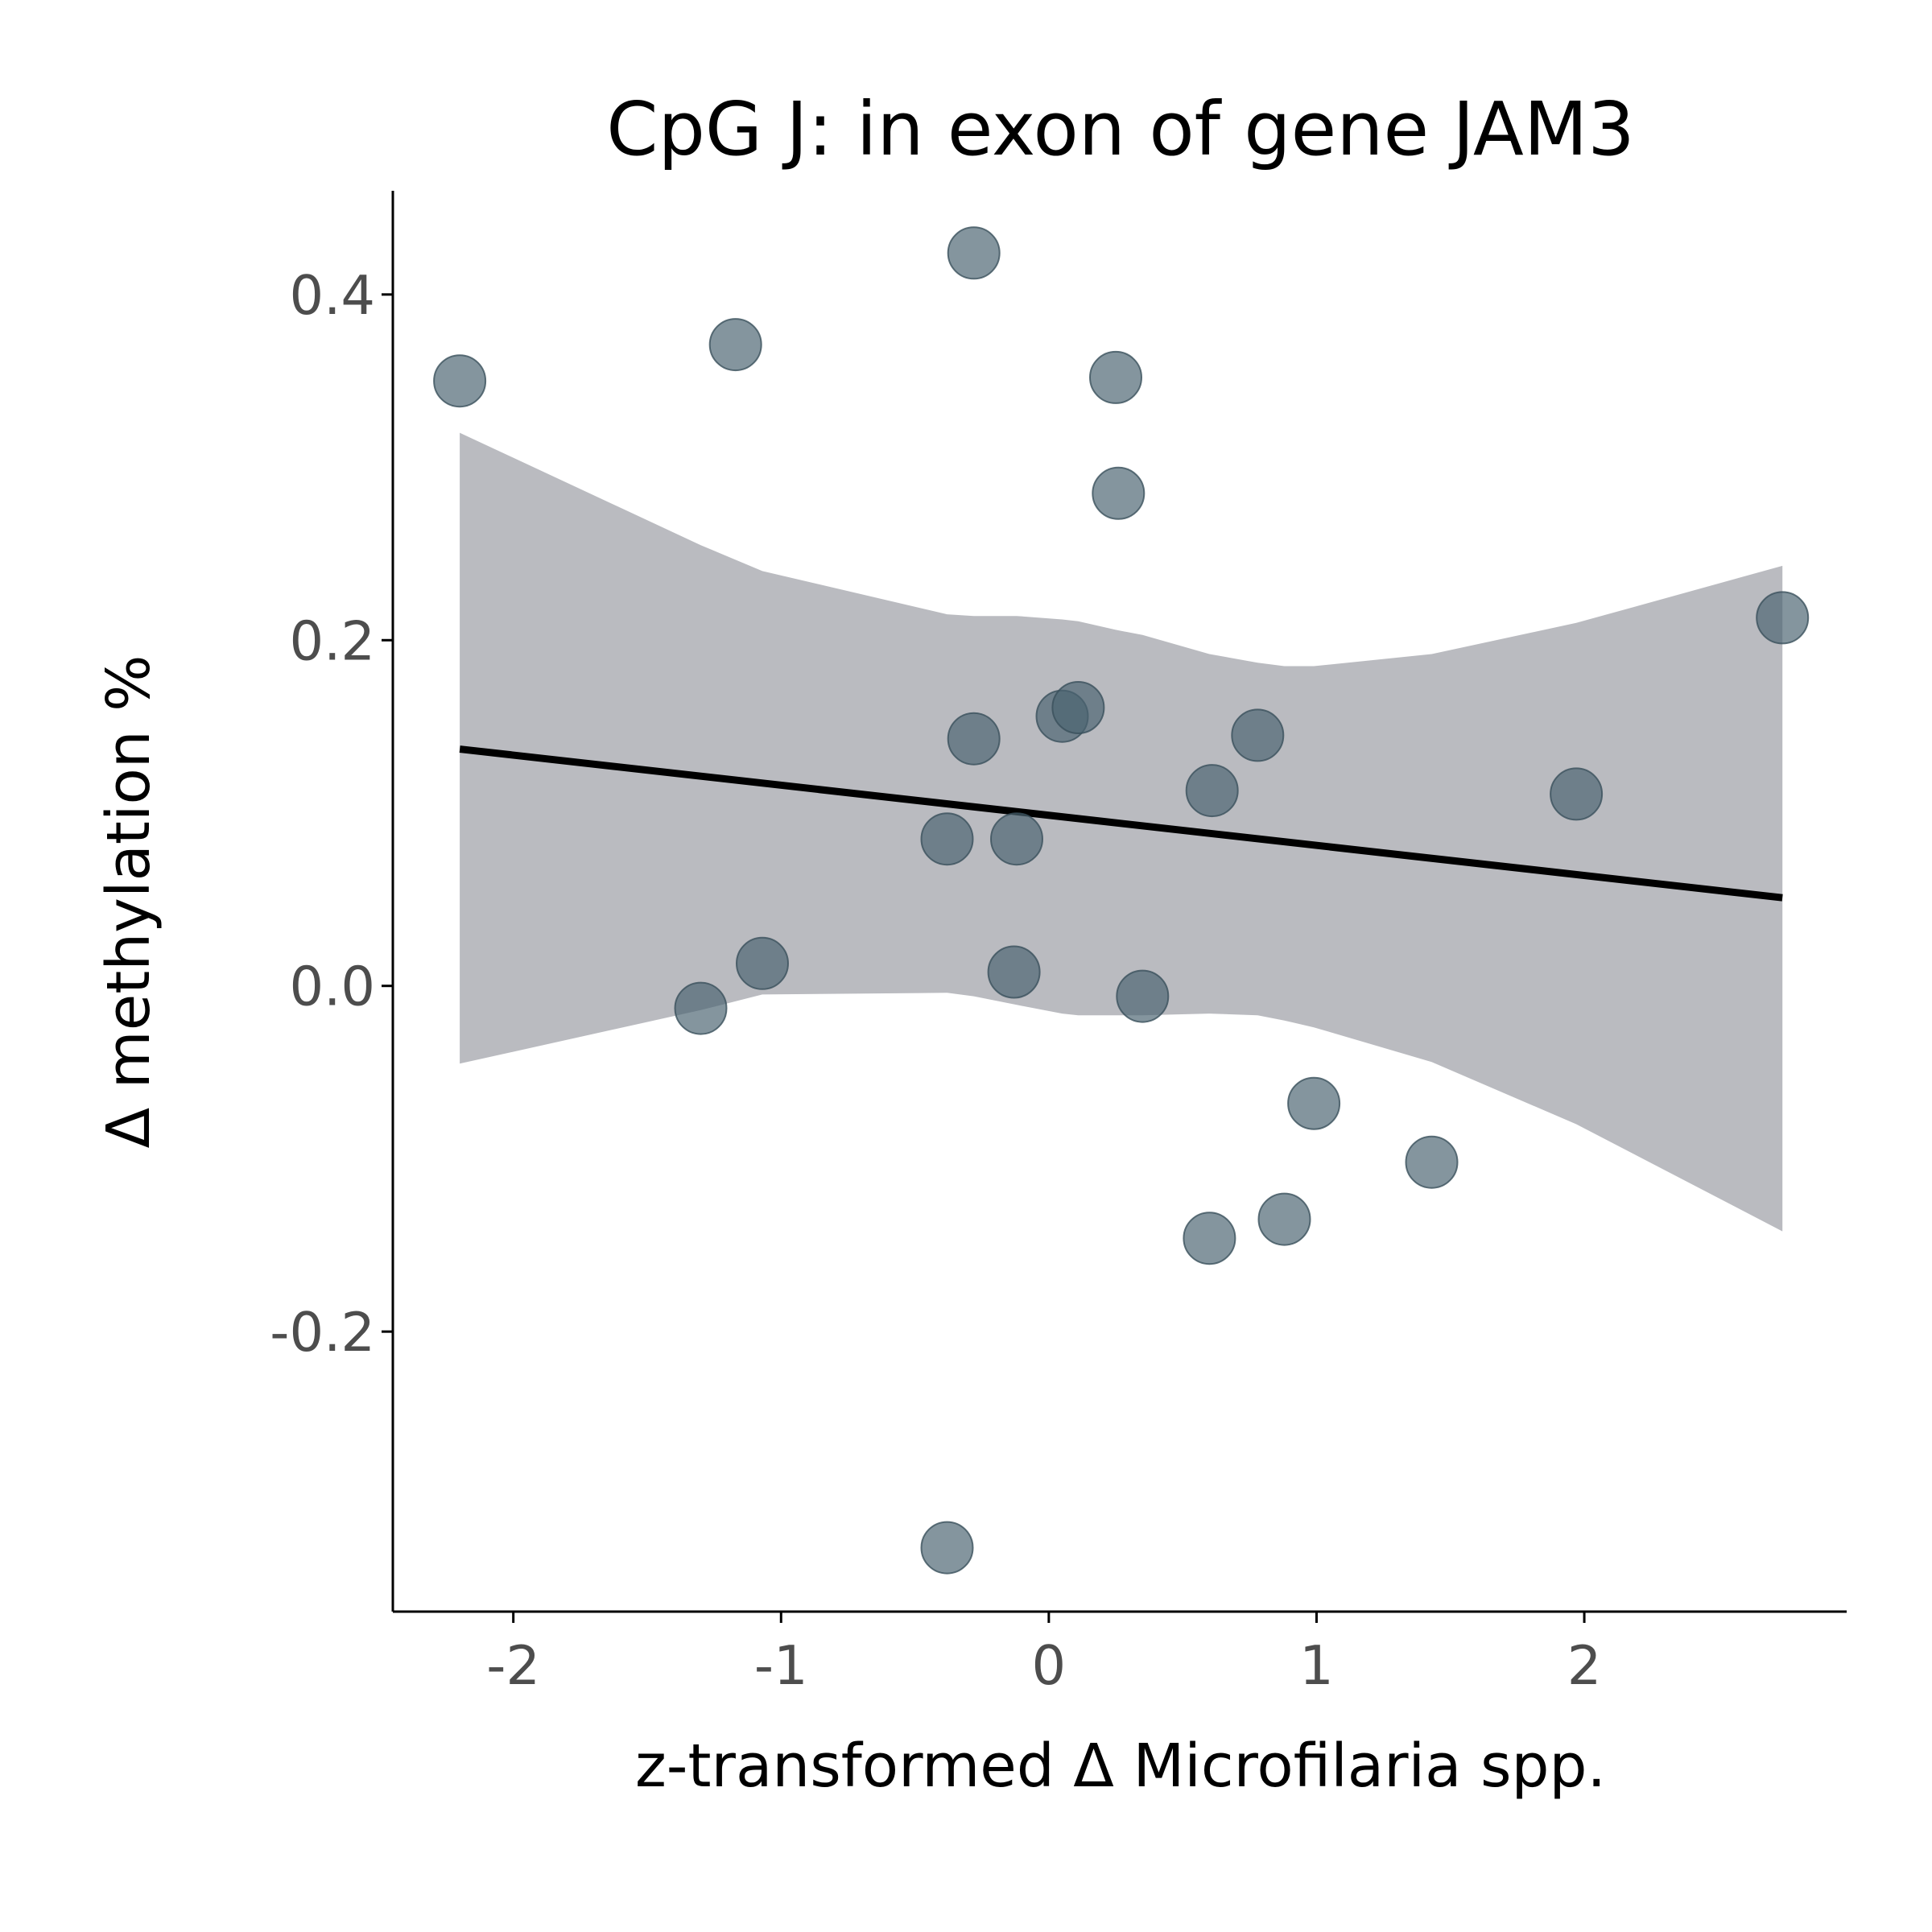 The width and height of the screenshot is (1932, 1932). Describe the element at coordinates (332, 295) in the screenshot. I see `y-tick-label: 0.4` at that location.